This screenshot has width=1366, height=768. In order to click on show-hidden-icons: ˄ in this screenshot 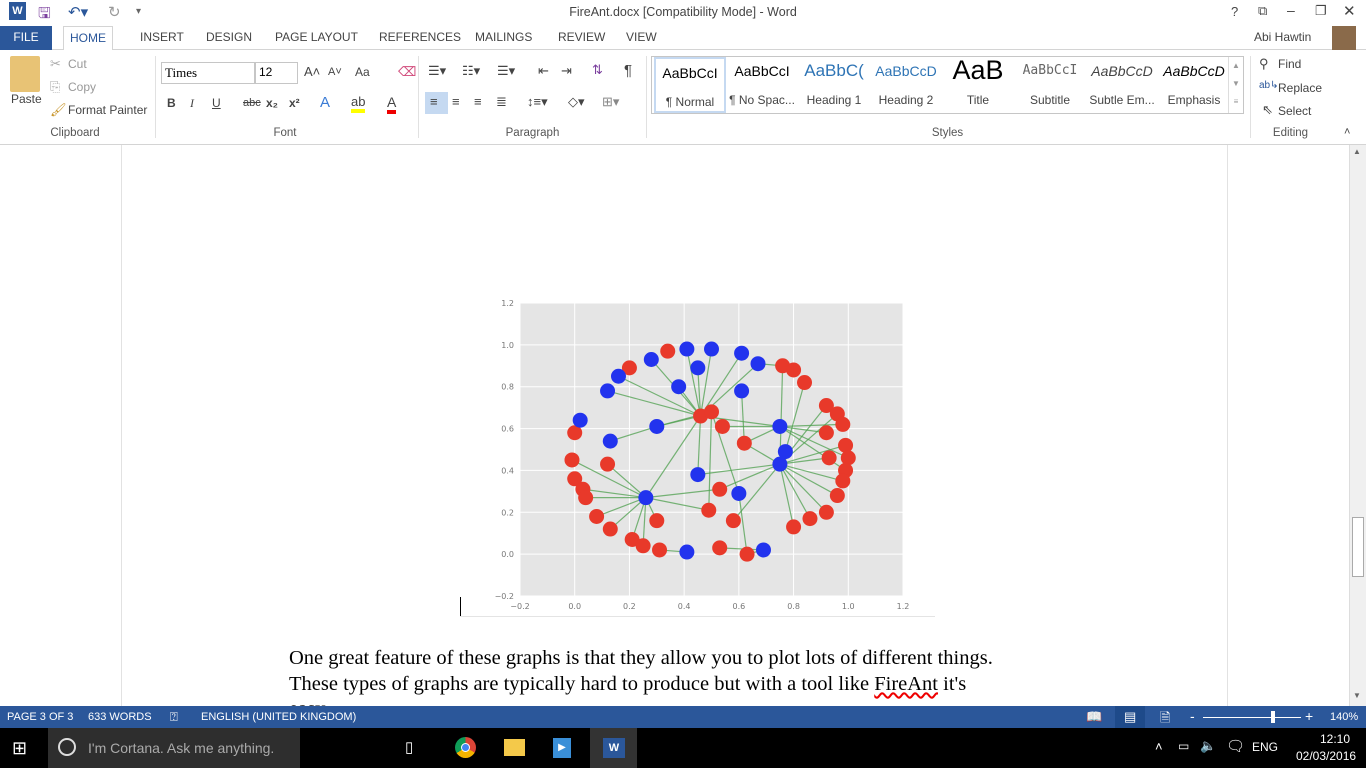, I will do `click(1159, 746)`.